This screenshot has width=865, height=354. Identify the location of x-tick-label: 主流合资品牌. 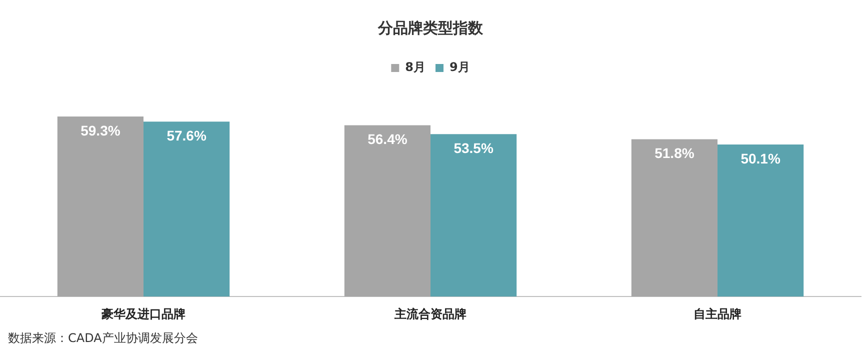
(430, 313).